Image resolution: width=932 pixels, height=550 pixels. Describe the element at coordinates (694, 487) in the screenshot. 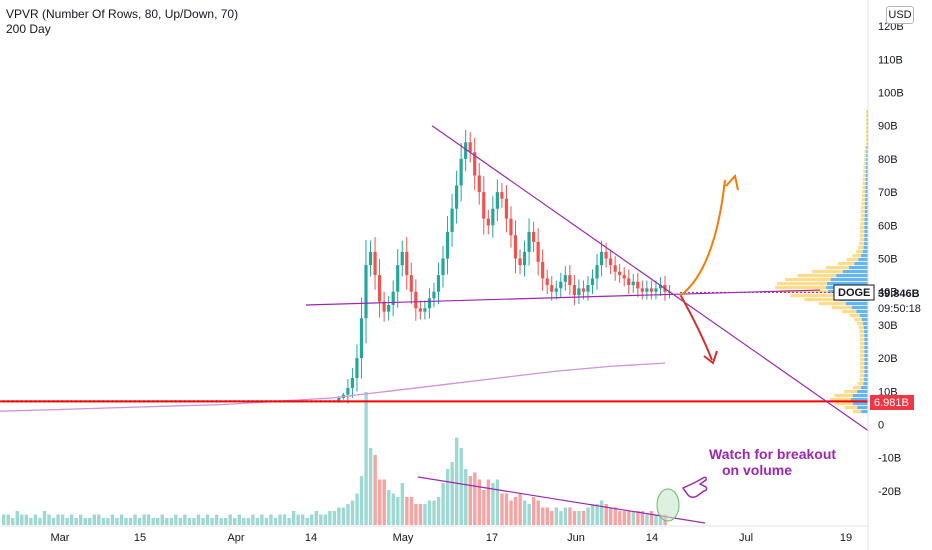

I see `pointing-hand-icon` at that location.